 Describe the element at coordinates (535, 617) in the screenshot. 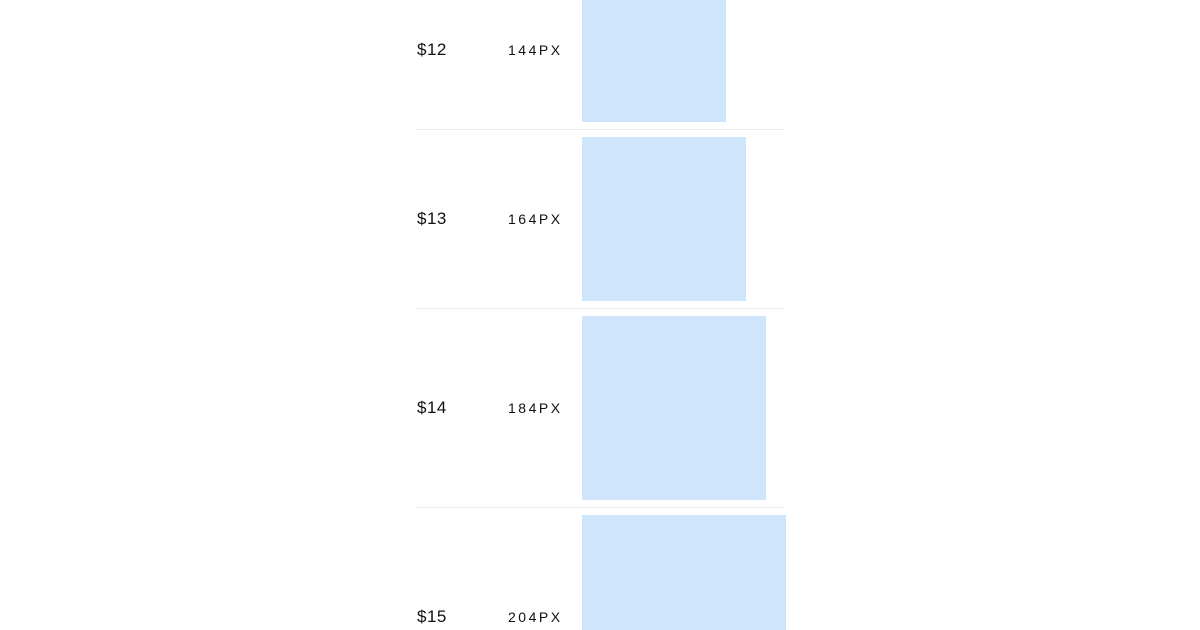

I see `size-value-15: 204PX` at that location.